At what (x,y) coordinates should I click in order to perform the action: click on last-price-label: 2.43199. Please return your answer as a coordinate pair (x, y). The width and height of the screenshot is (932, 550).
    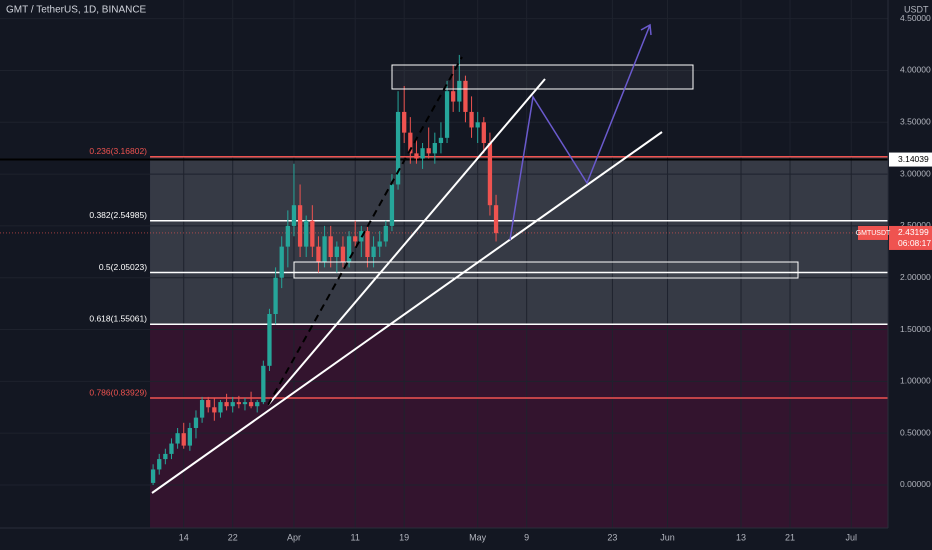
    Looking at the image, I should click on (913, 232).